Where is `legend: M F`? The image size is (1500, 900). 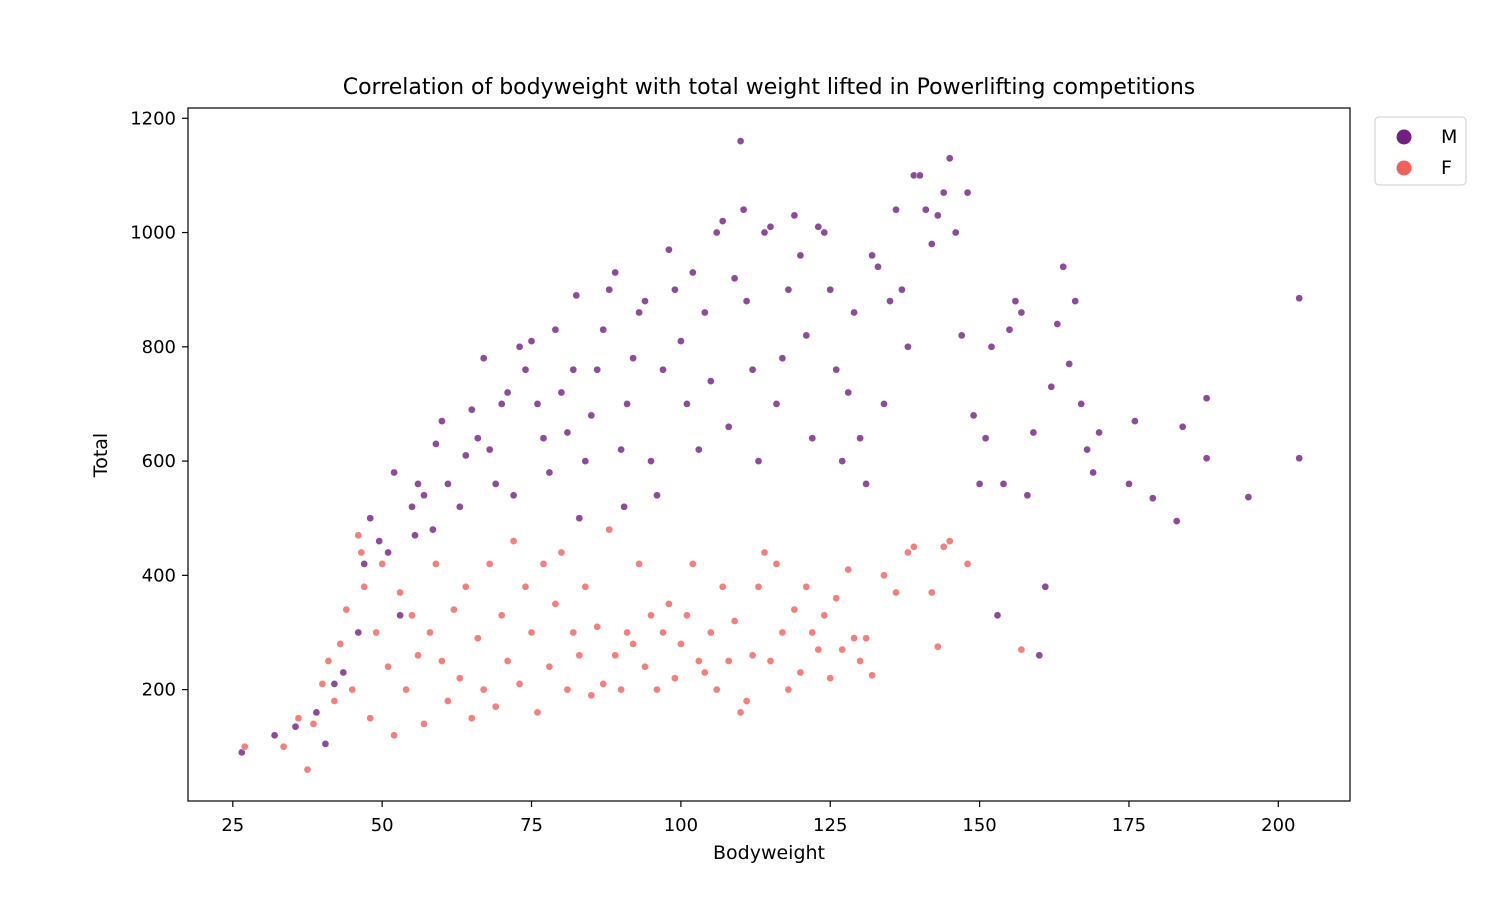 legend: M F is located at coordinates (1420, 151).